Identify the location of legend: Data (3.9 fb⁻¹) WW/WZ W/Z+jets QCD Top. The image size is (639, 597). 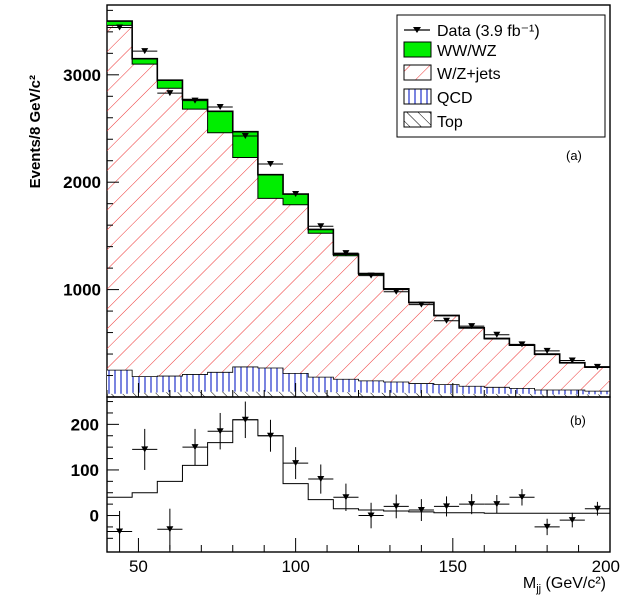
(501, 76).